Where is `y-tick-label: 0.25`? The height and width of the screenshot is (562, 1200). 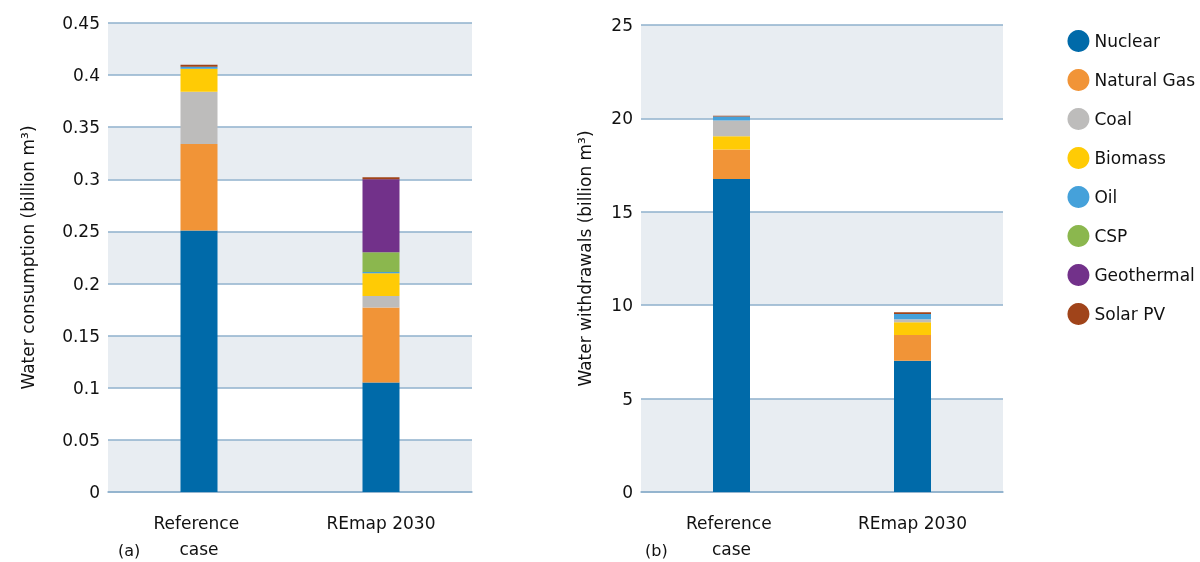
y-tick-label: 0.25 is located at coordinates (81, 231).